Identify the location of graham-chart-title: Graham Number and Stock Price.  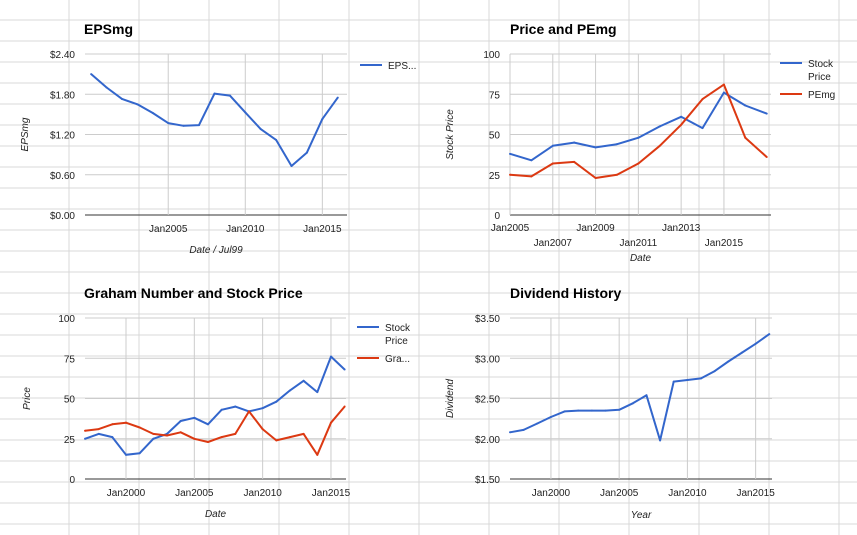
(193, 293).